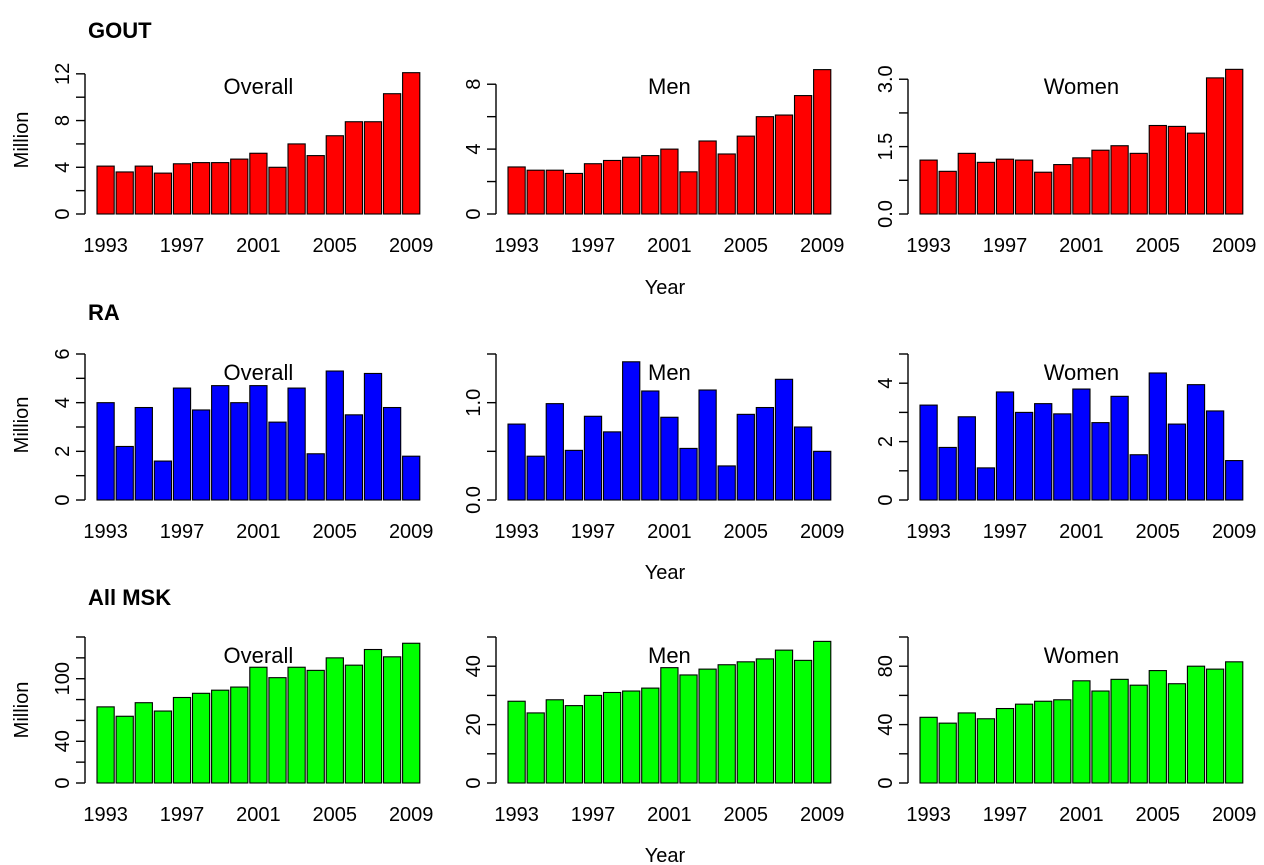 Image resolution: width=1264 pixels, height=865 pixels. What do you see at coordinates (474, 666) in the screenshot?
I see `y-tick-label: 40` at bounding box center [474, 666].